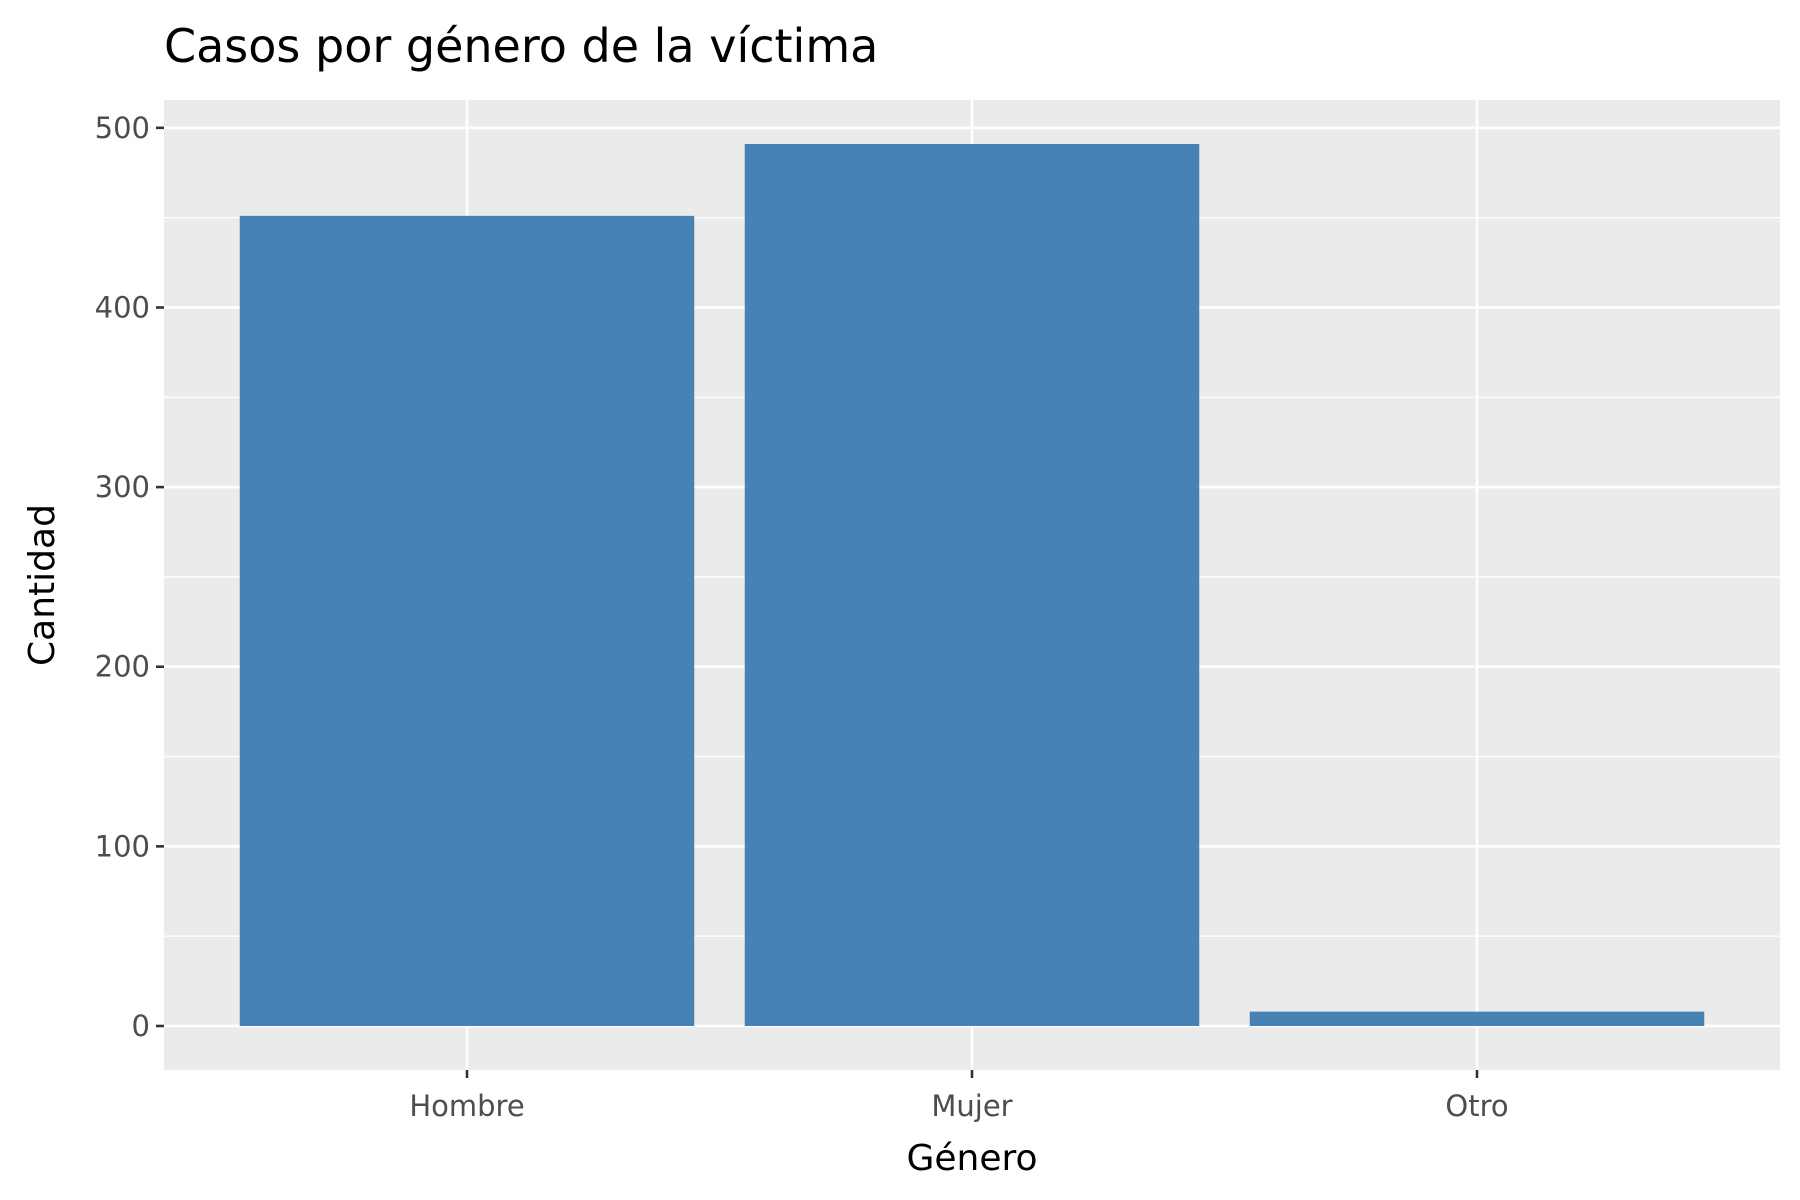  What do you see at coordinates (122, 846) in the screenshot?
I see `y-tick-label: 100` at bounding box center [122, 846].